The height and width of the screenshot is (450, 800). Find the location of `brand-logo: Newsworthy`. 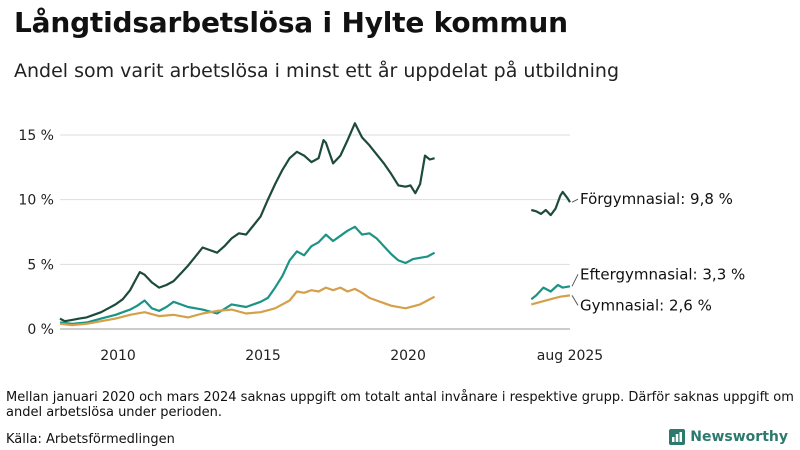

brand-logo: Newsworthy is located at coordinates (728, 437).